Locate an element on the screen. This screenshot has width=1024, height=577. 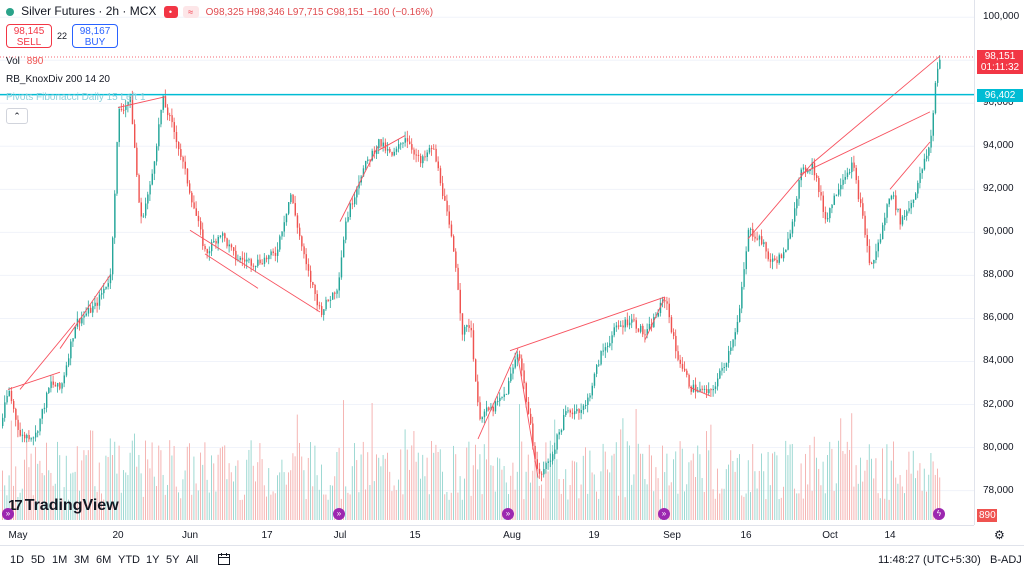
time-tick-label: Aug is located at coordinates (512, 535).